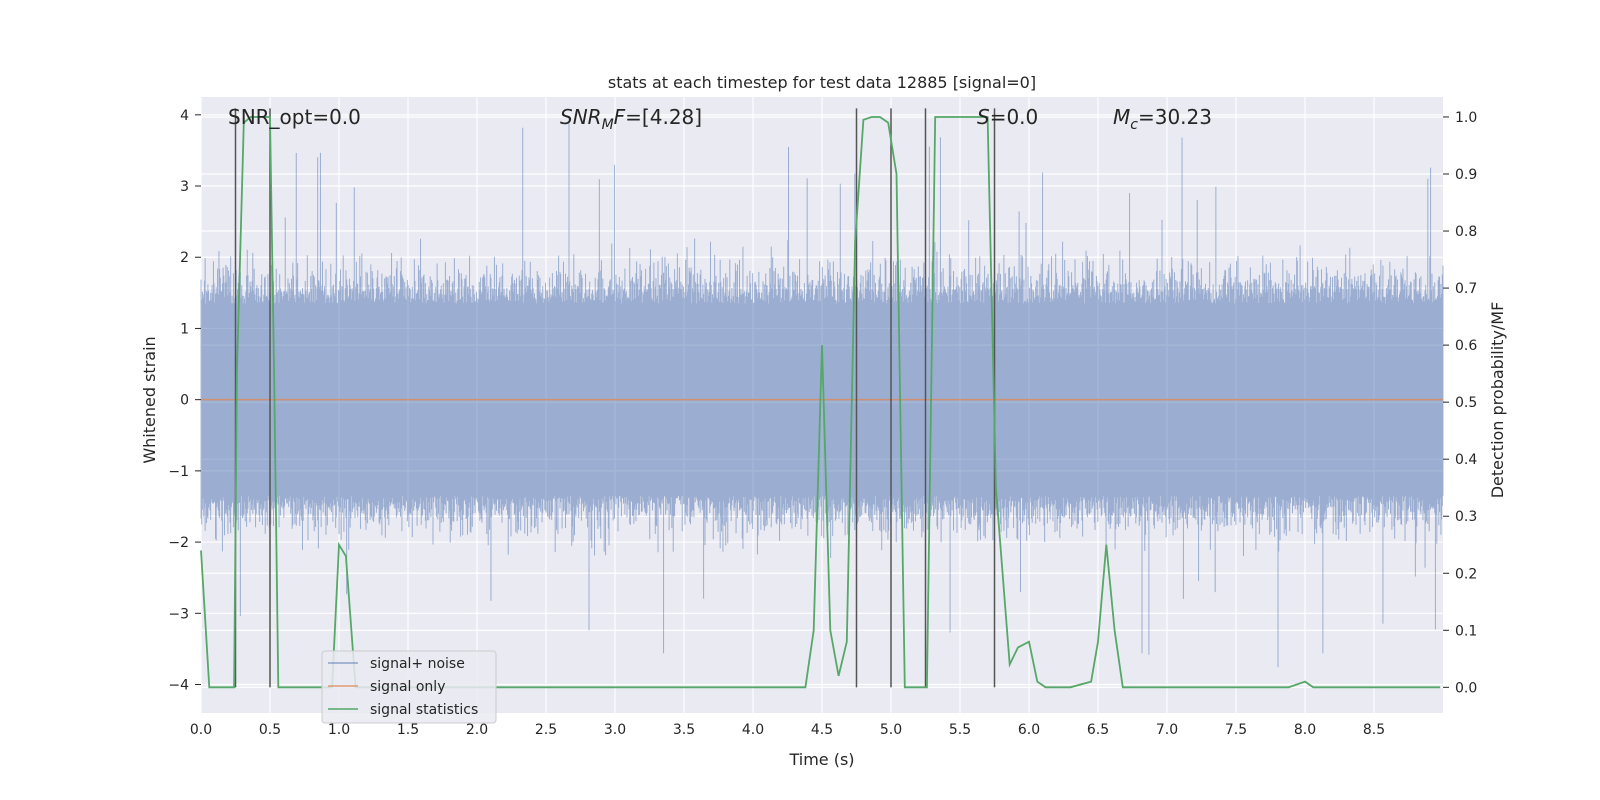 The width and height of the screenshot is (1600, 800). Describe the element at coordinates (184, 401) in the screenshot. I see `y-tick-label: 0` at that location.